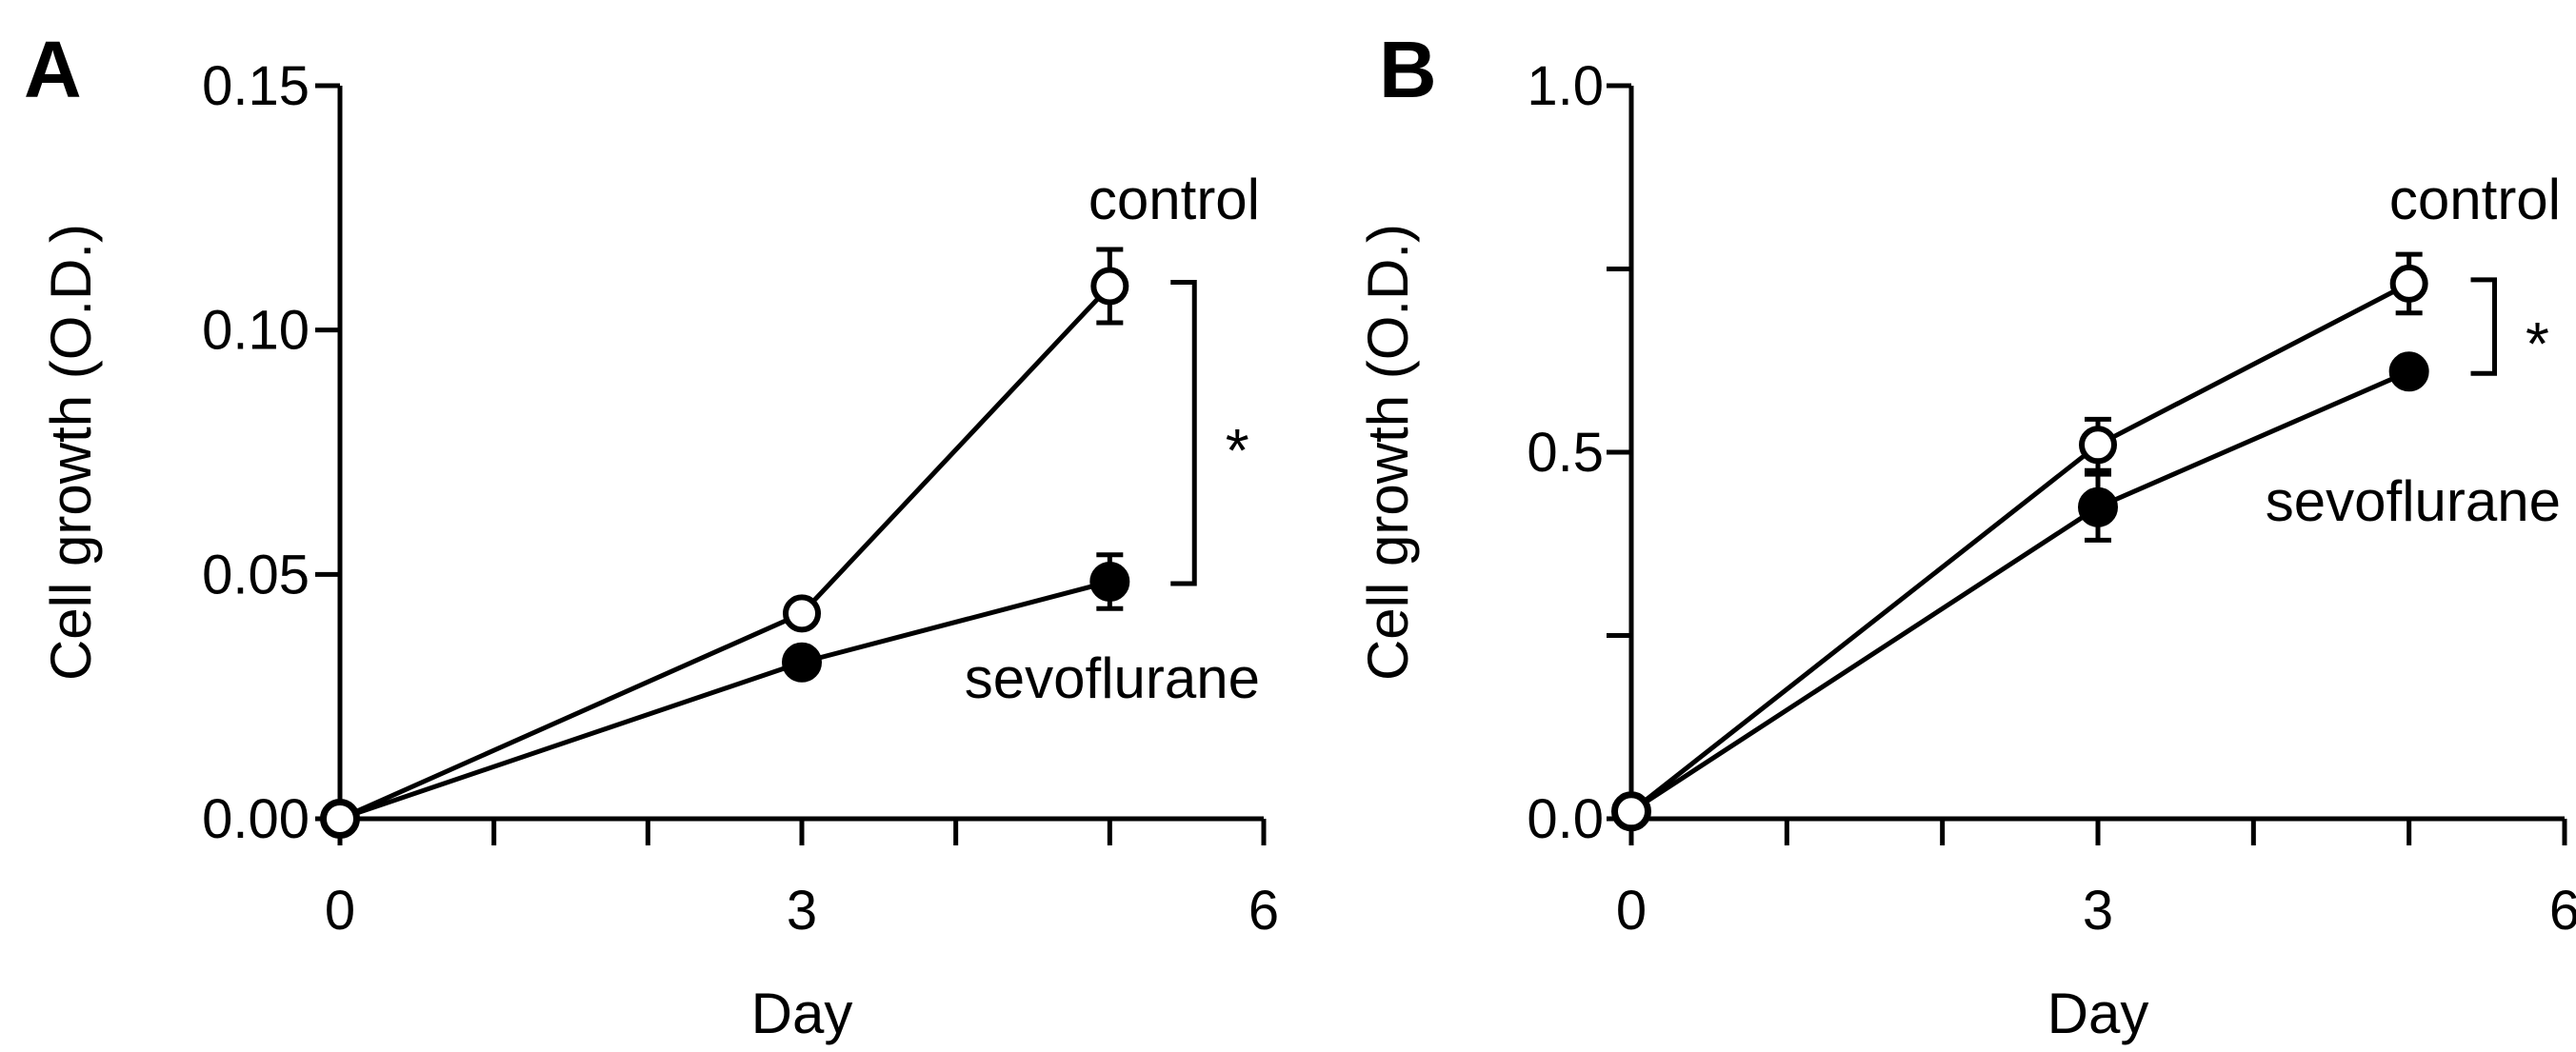  Describe the element at coordinates (1565, 86) in the screenshot. I see `y-tick-label: 1.0` at that location.